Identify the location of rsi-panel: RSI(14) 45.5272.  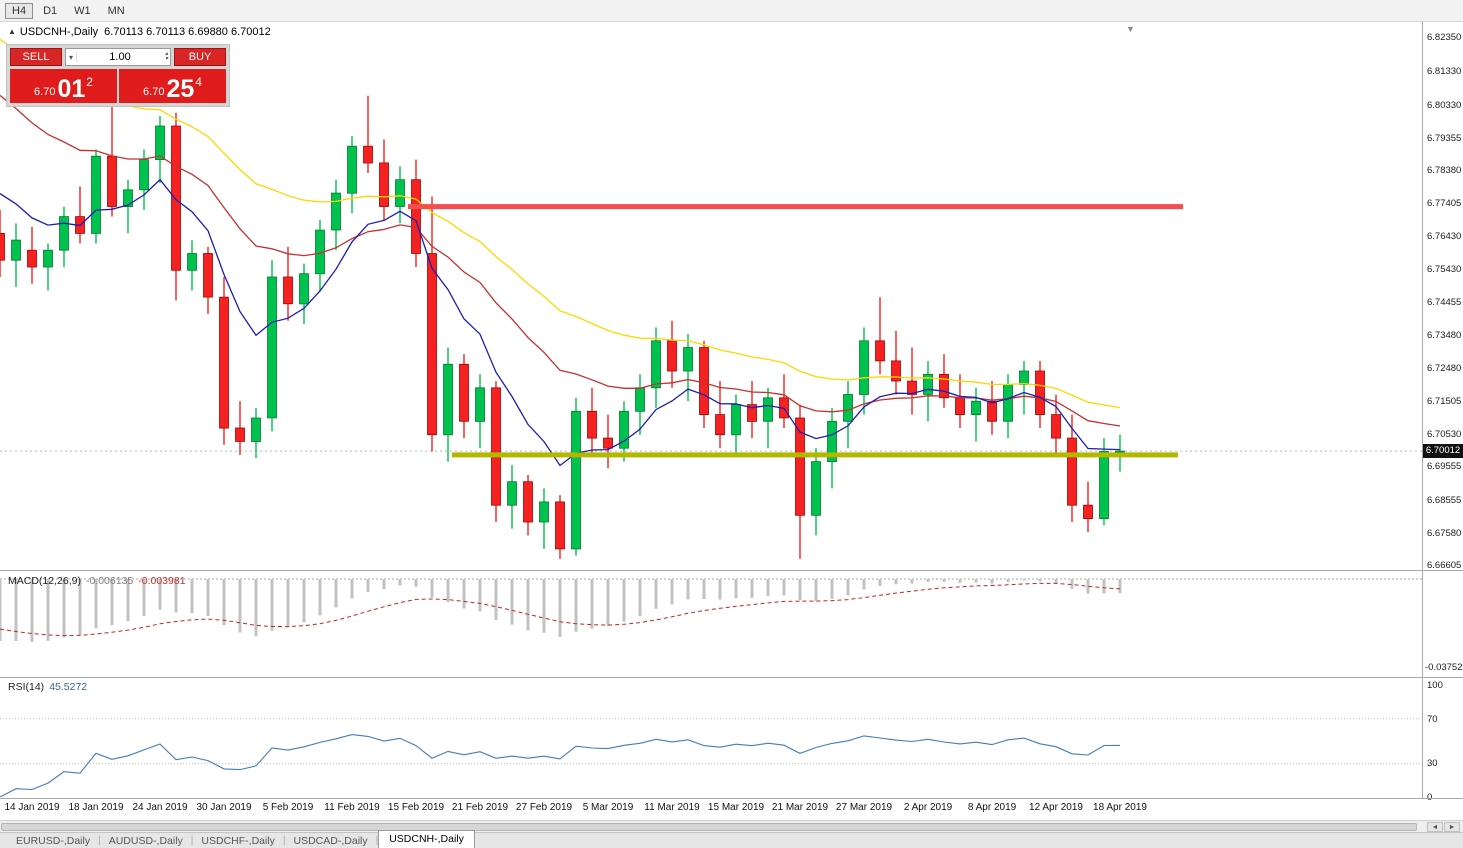
(711, 737).